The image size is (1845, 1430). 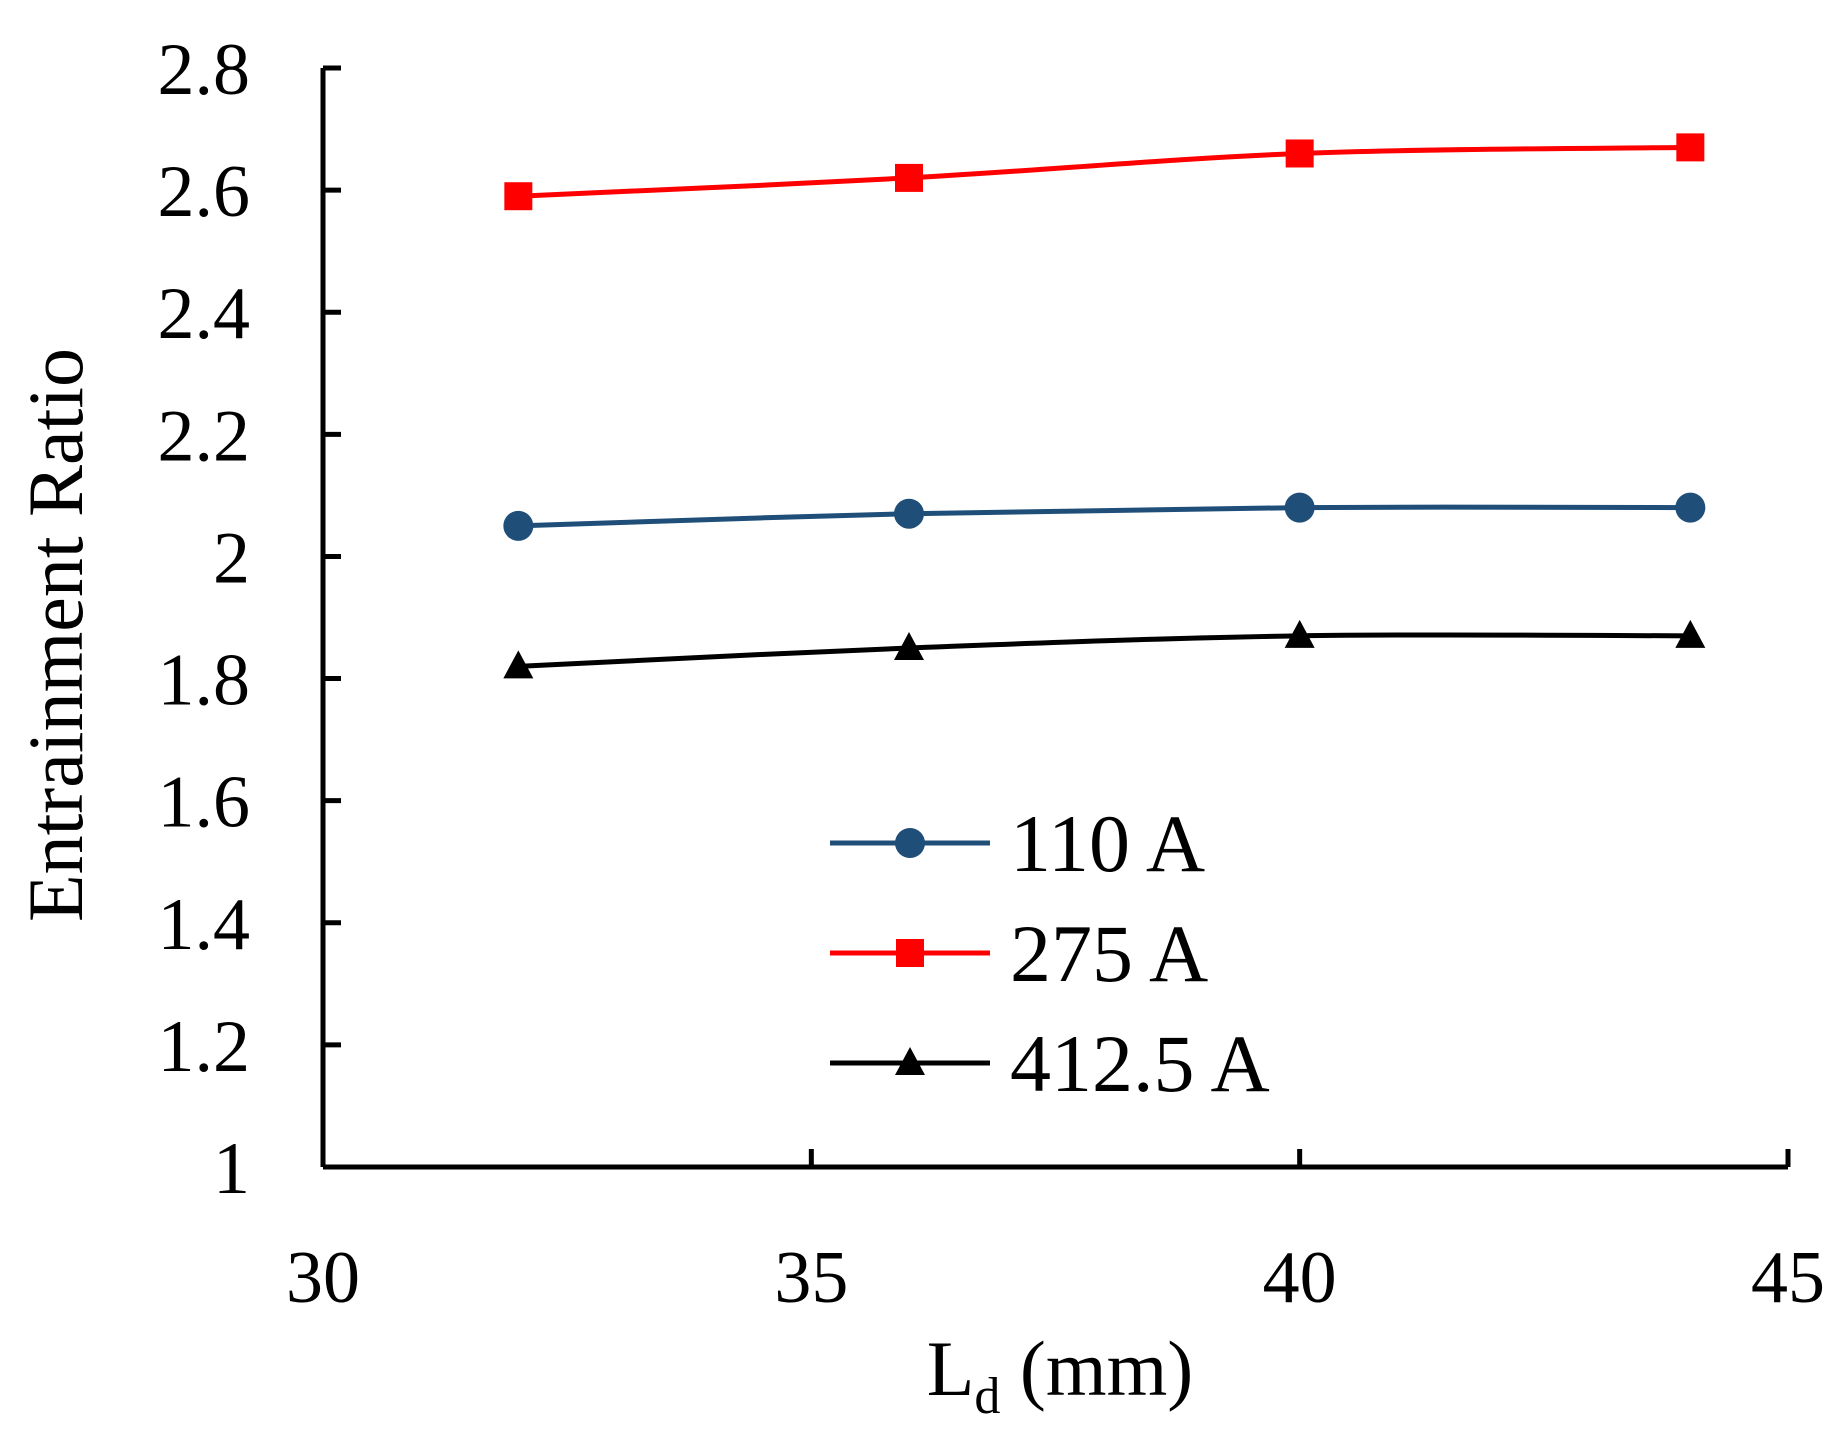 What do you see at coordinates (204, 681) in the screenshot?
I see `y-tick-label: 1.8` at bounding box center [204, 681].